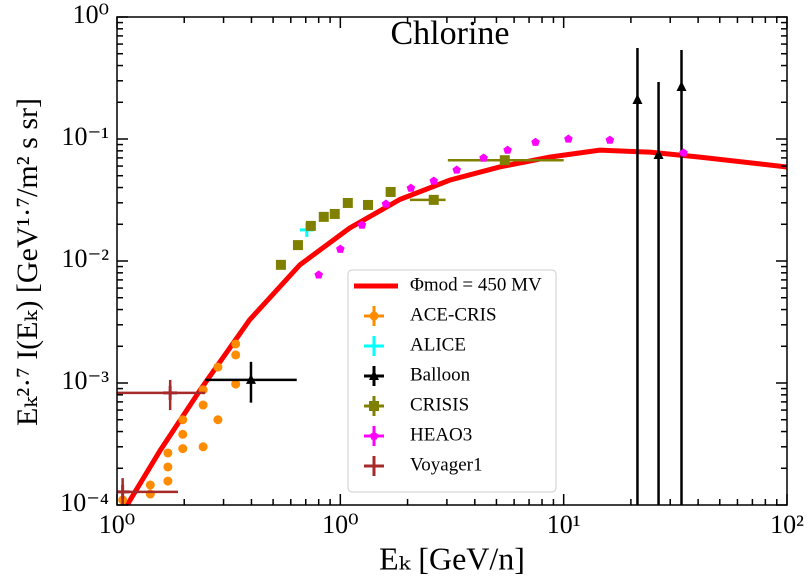  What do you see at coordinates (441, 434) in the screenshot?
I see `legend-label: HEAO3` at bounding box center [441, 434].